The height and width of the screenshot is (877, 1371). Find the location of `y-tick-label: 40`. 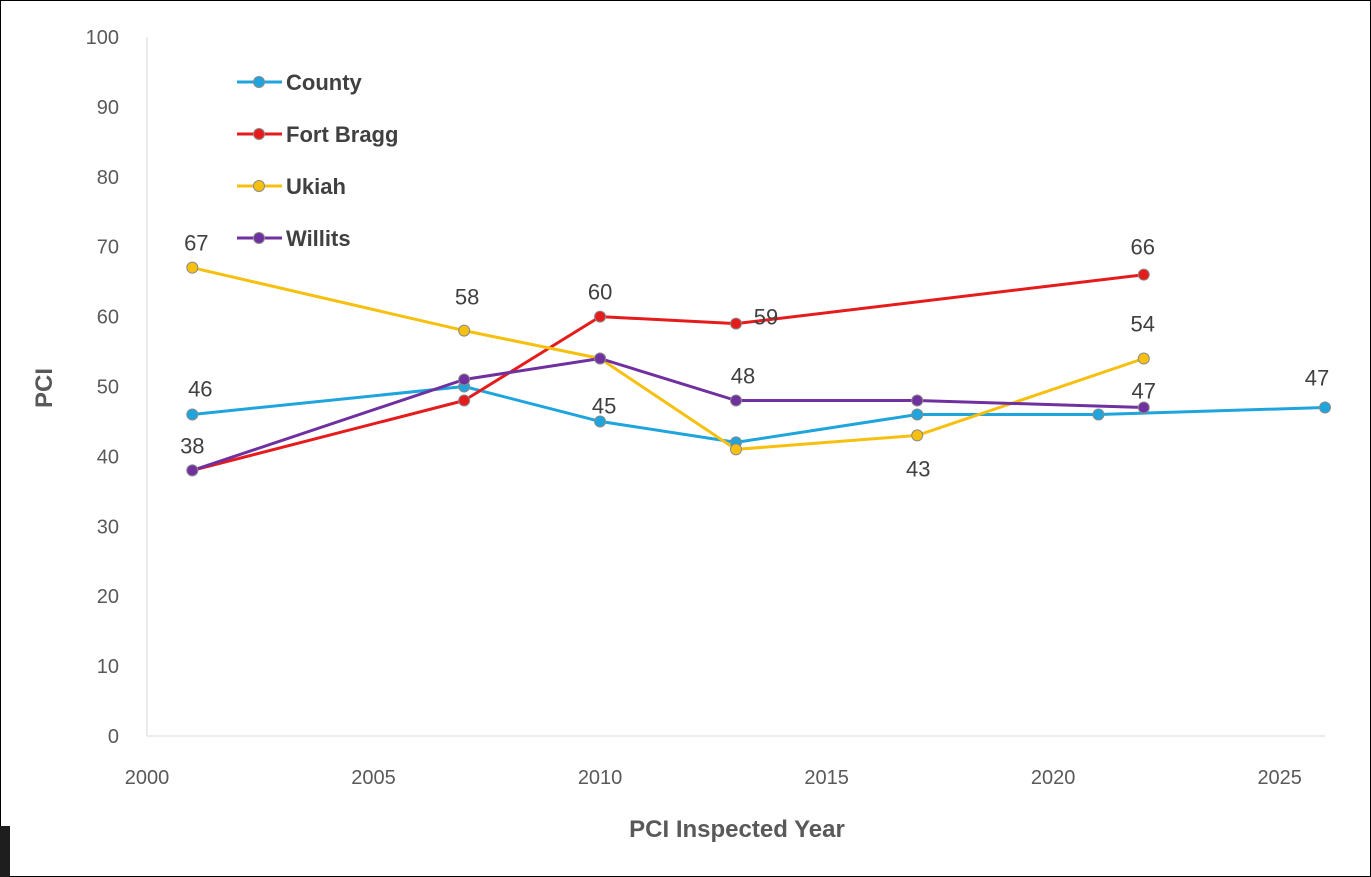

y-tick-label: 40 is located at coordinates (108, 457).